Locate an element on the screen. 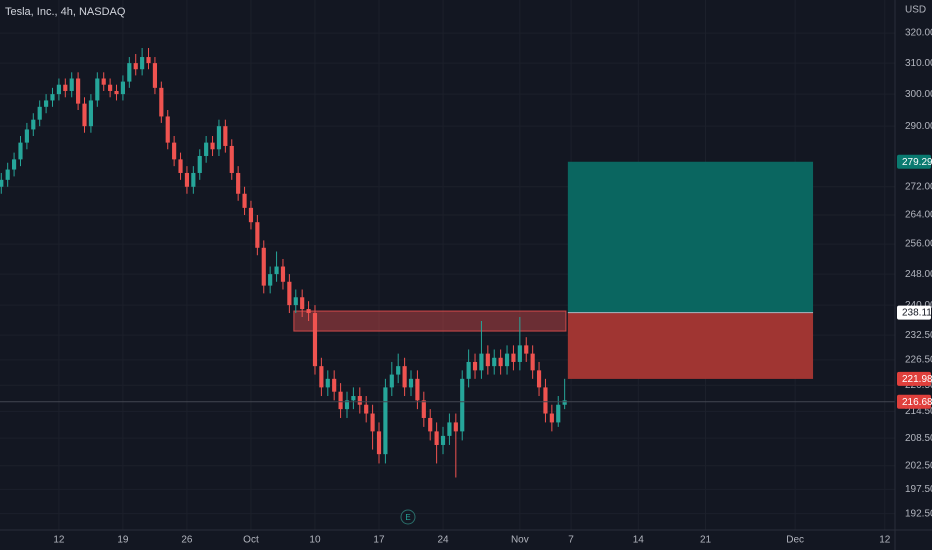 The height and width of the screenshot is (550, 932). y-tick-label: 232.50 is located at coordinates (918, 335).